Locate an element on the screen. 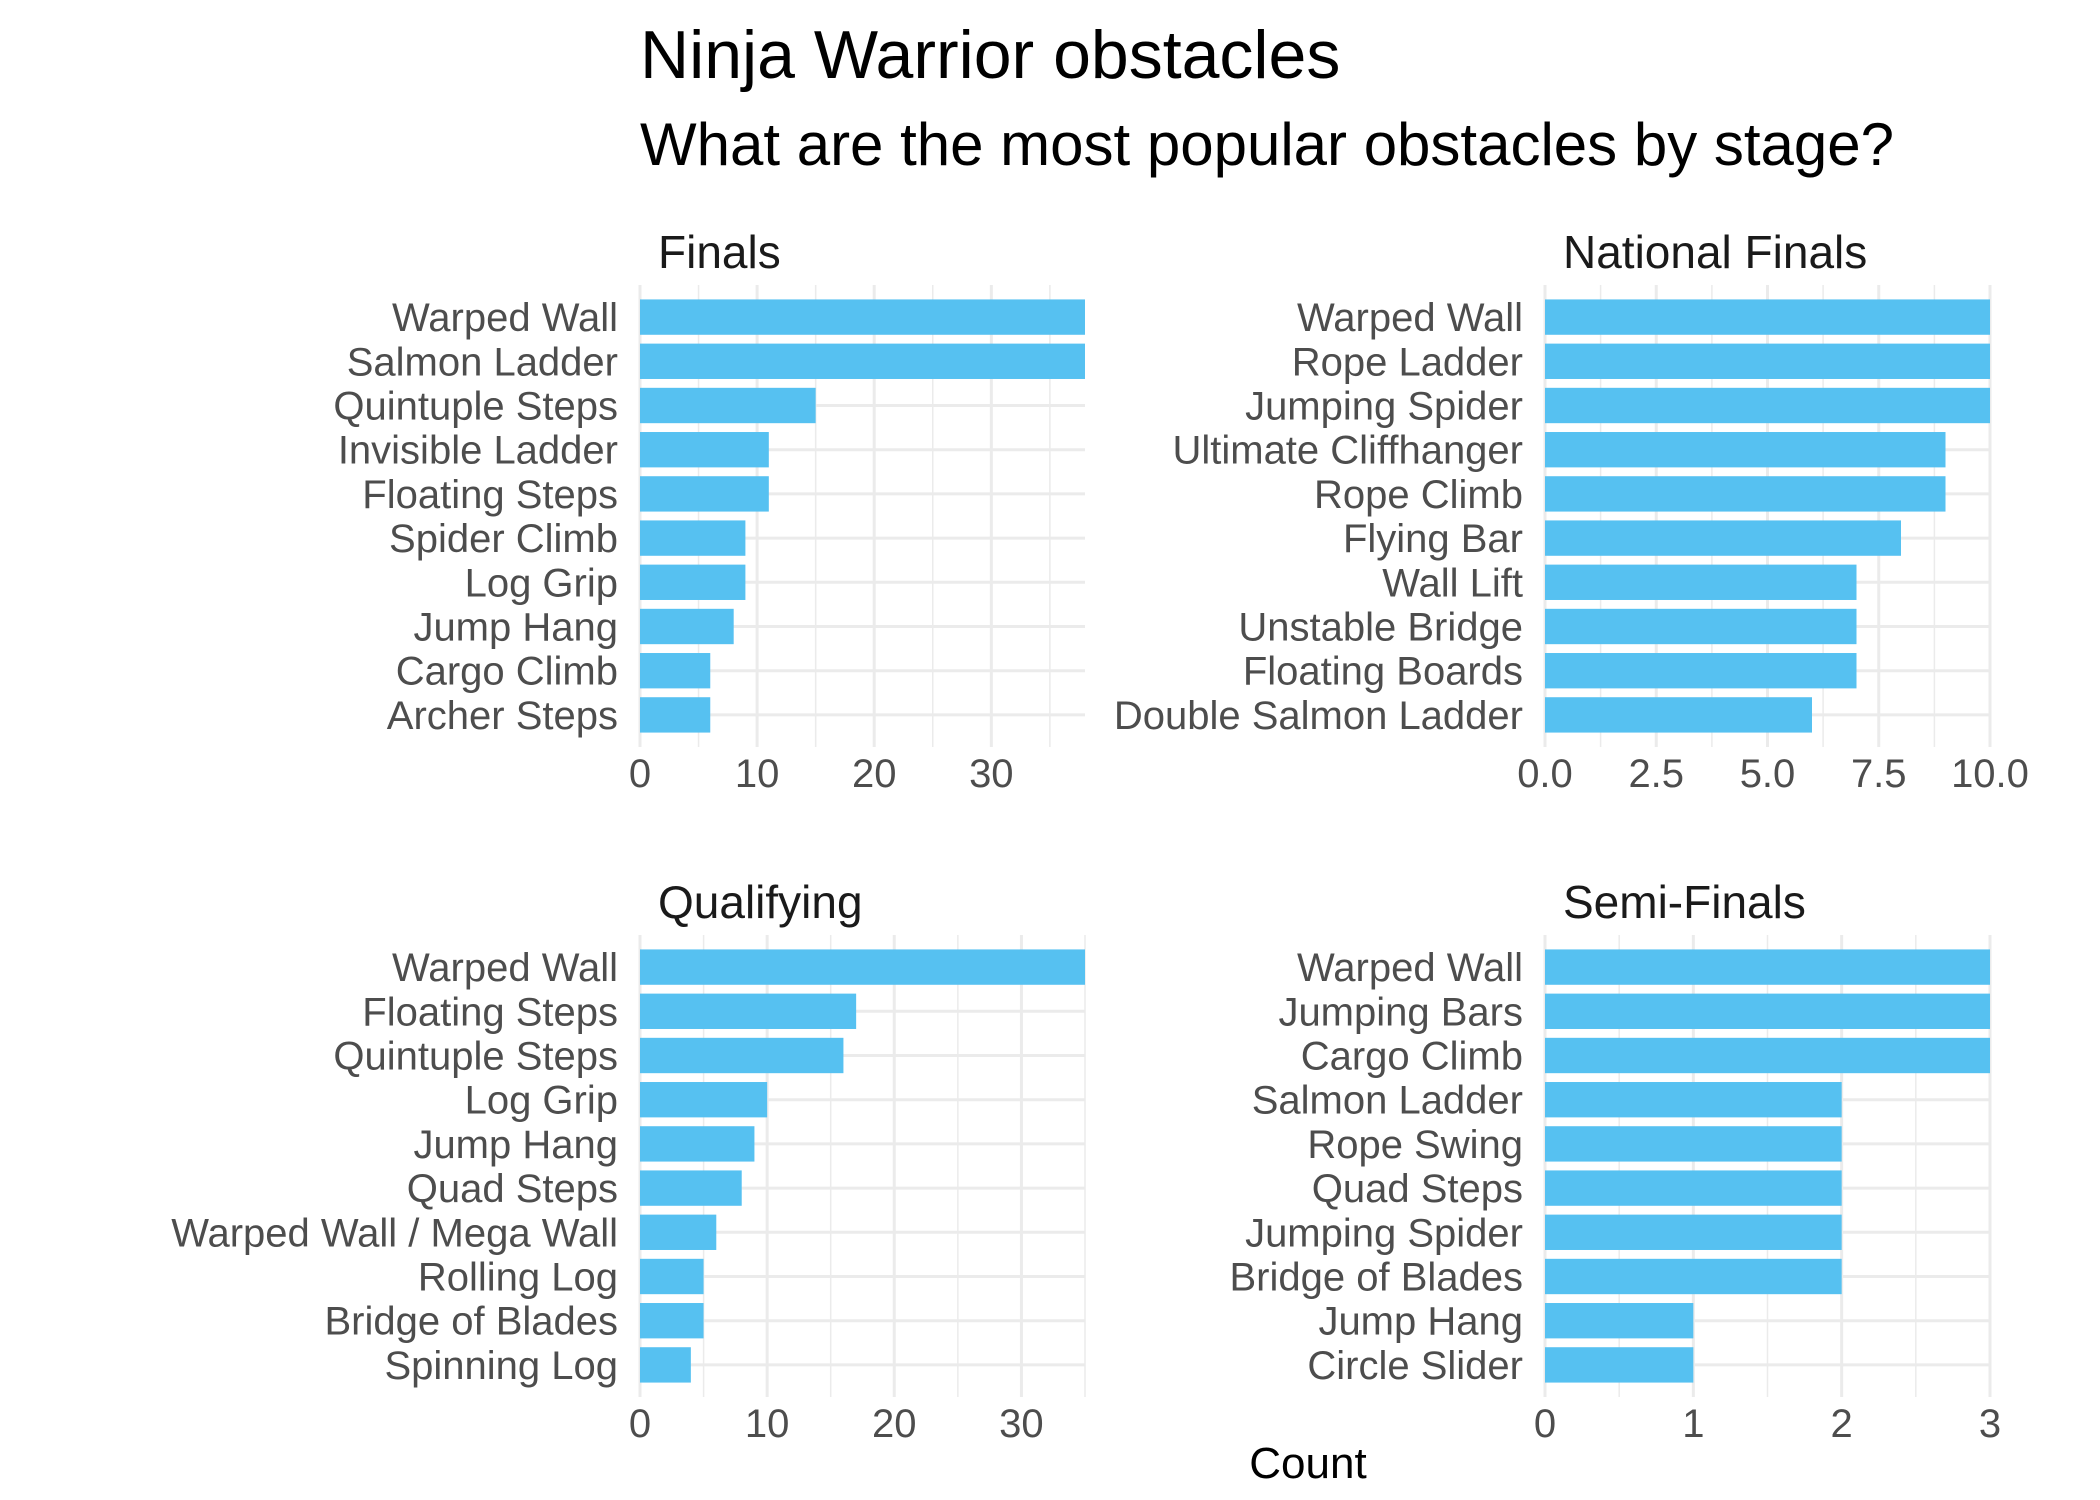 The width and height of the screenshot is (2100, 1500). category-label: Floating Boards is located at coordinates (1383, 672).